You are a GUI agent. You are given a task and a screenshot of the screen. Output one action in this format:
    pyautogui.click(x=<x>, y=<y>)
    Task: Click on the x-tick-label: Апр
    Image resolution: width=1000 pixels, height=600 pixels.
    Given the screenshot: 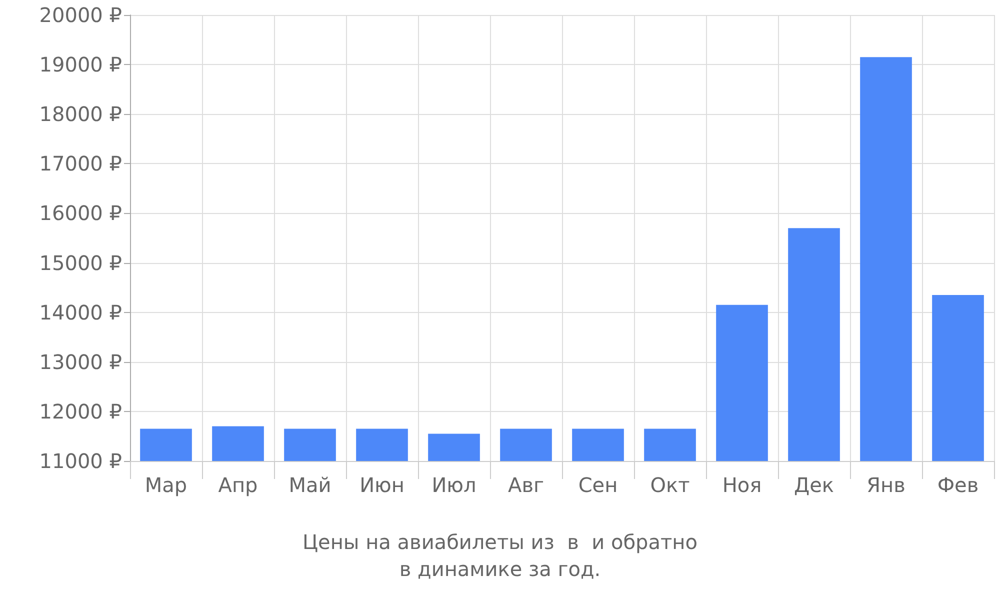 What is the action you would take?
    pyautogui.click(x=238, y=485)
    